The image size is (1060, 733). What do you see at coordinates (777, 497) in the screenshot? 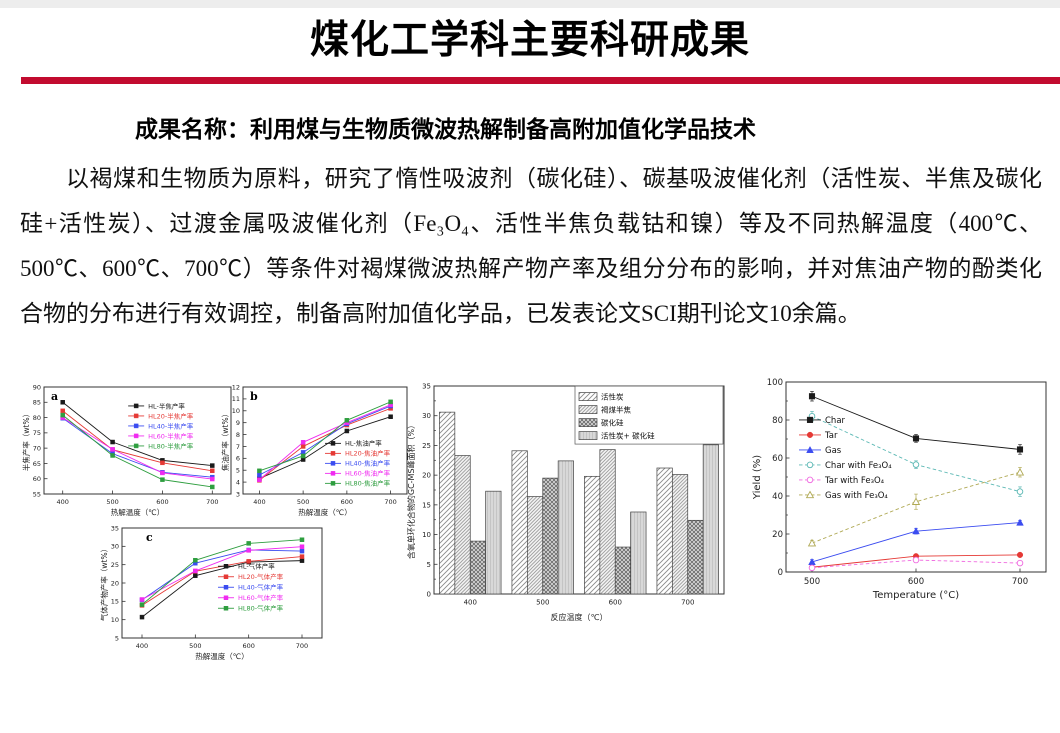
I see `svg-text: 40` at bounding box center [777, 497].